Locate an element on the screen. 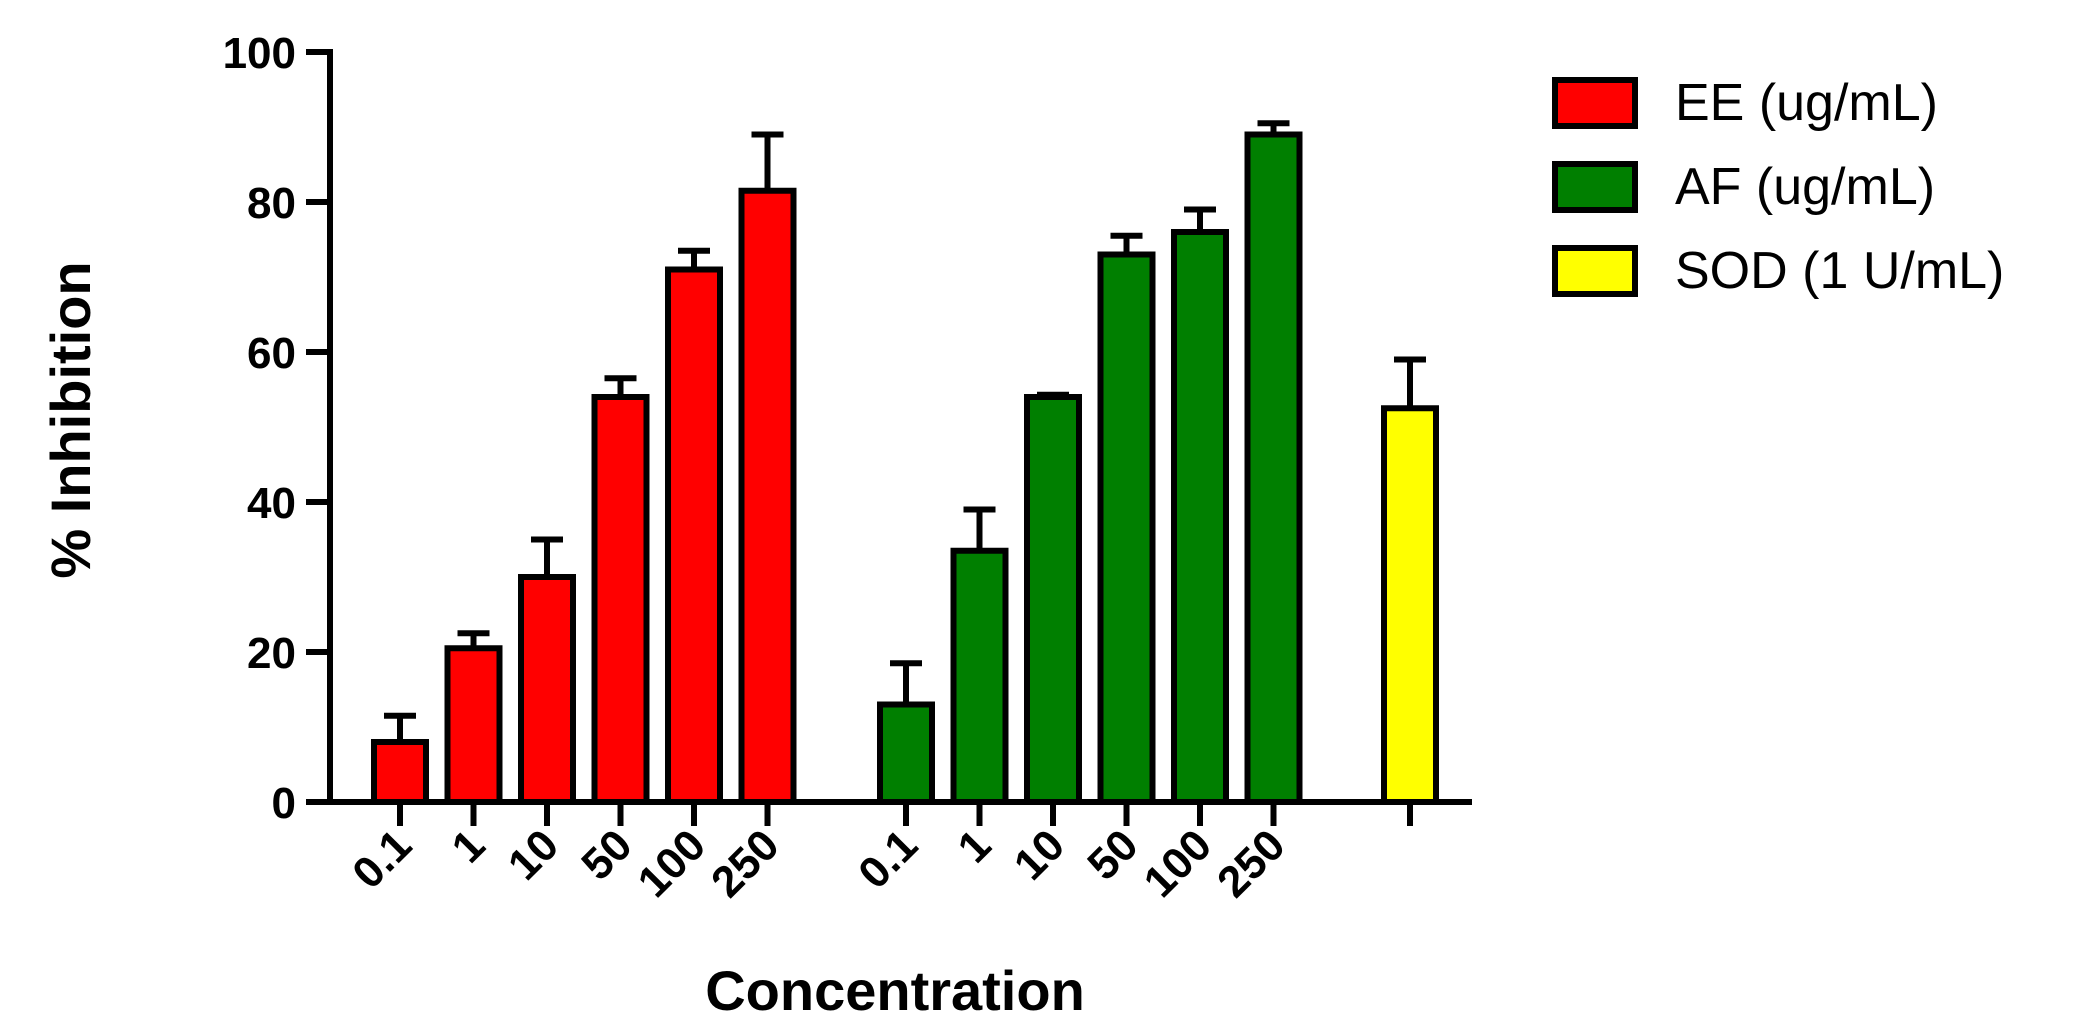  legend-label: EE (ug/mL) is located at coordinates (1806, 103).